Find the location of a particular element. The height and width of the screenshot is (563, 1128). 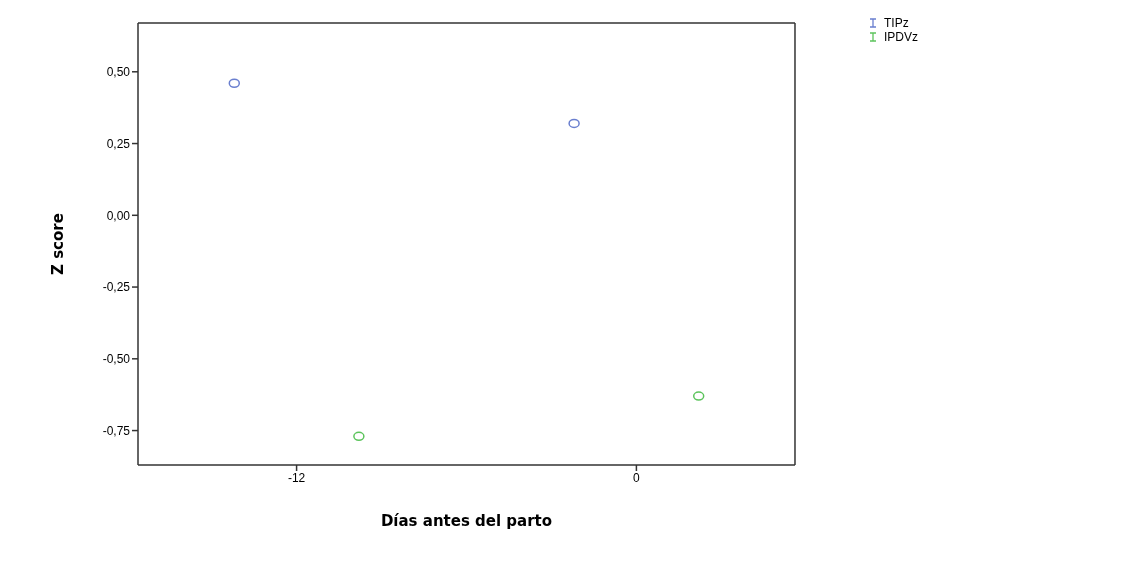

y-axis-title: Z score is located at coordinates (58, 244).